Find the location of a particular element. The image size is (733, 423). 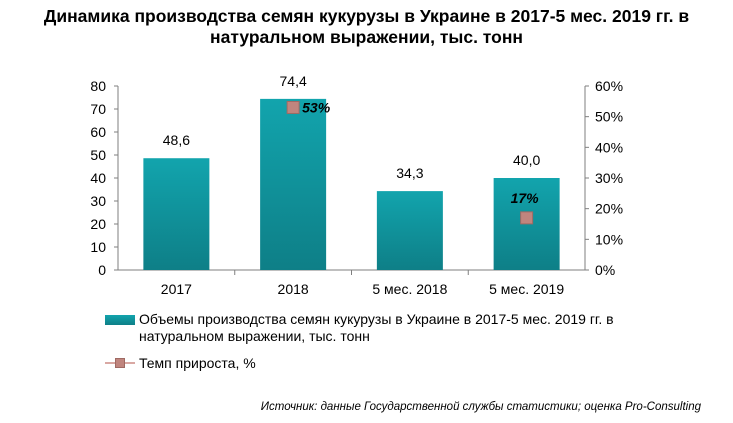

y-left-tick-label: 50 is located at coordinates (98, 155).